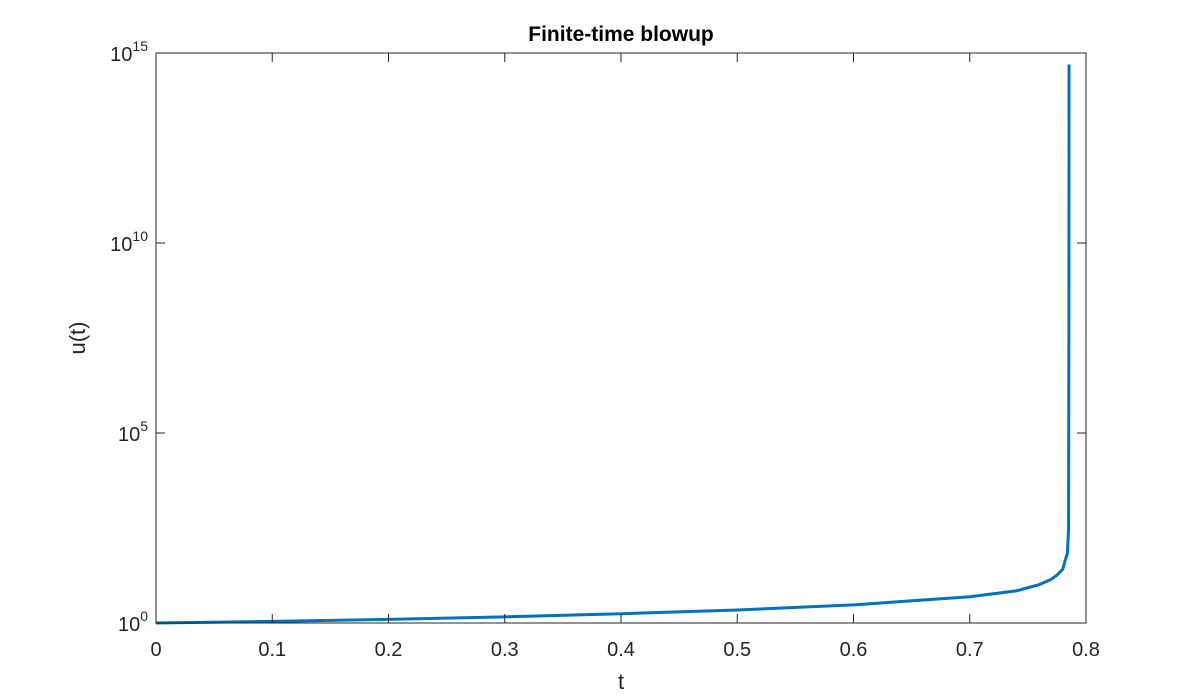 This screenshot has height=700, width=1200. Describe the element at coordinates (77, 338) in the screenshot. I see `y-axis-label: u(t)` at that location.